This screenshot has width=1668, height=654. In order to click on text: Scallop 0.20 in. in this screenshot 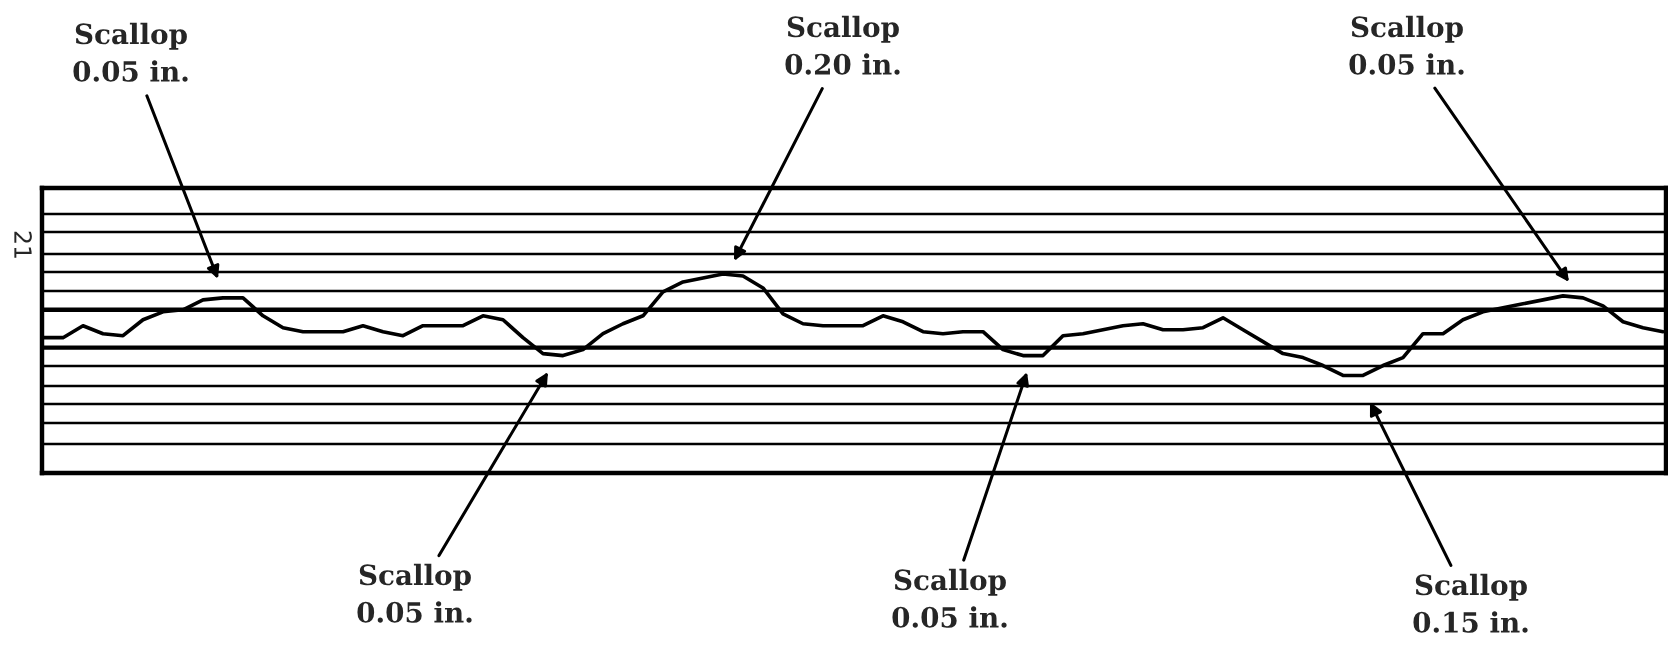, I will do `click(842, 45)`.